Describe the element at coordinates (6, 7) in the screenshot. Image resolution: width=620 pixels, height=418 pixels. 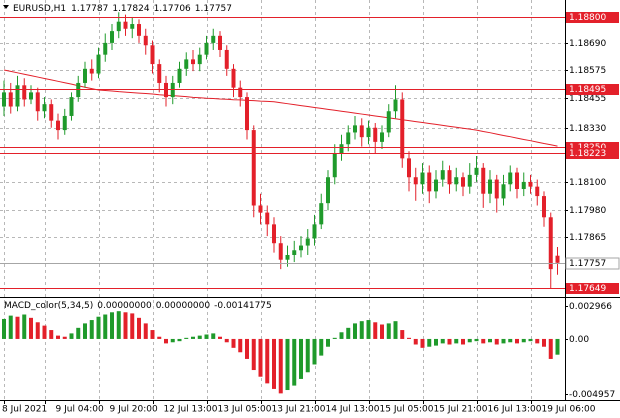
I see `menu-triangle` at that location.